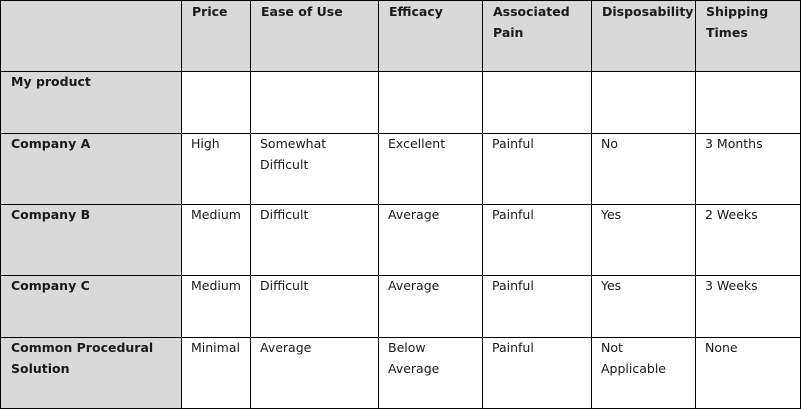  What do you see at coordinates (643, 36) in the screenshot?
I see `header-disposability: Disposability` at bounding box center [643, 36].